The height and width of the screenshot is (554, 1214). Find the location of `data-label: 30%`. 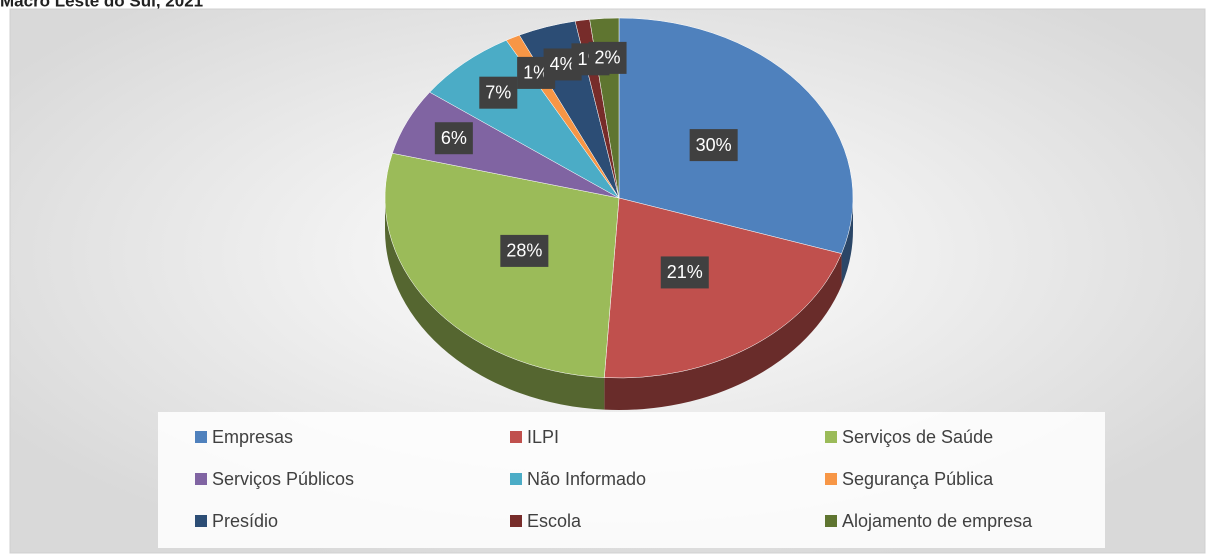

data-label: 30% is located at coordinates (714, 145).